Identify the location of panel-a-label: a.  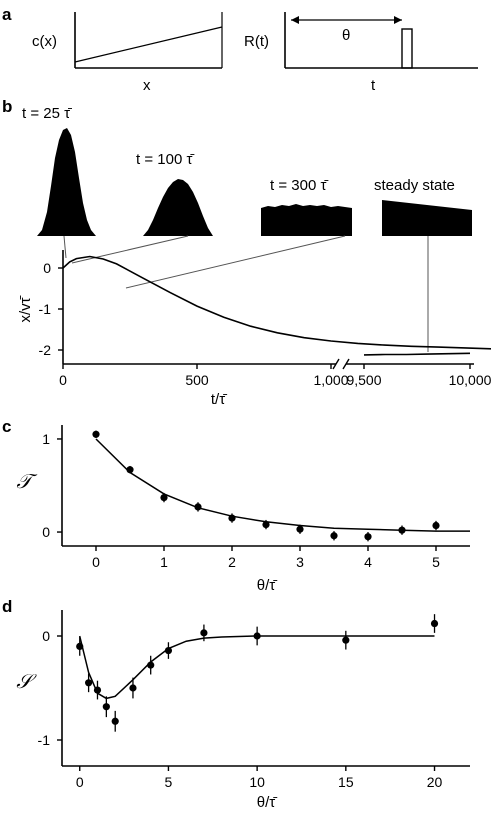
(7, 14).